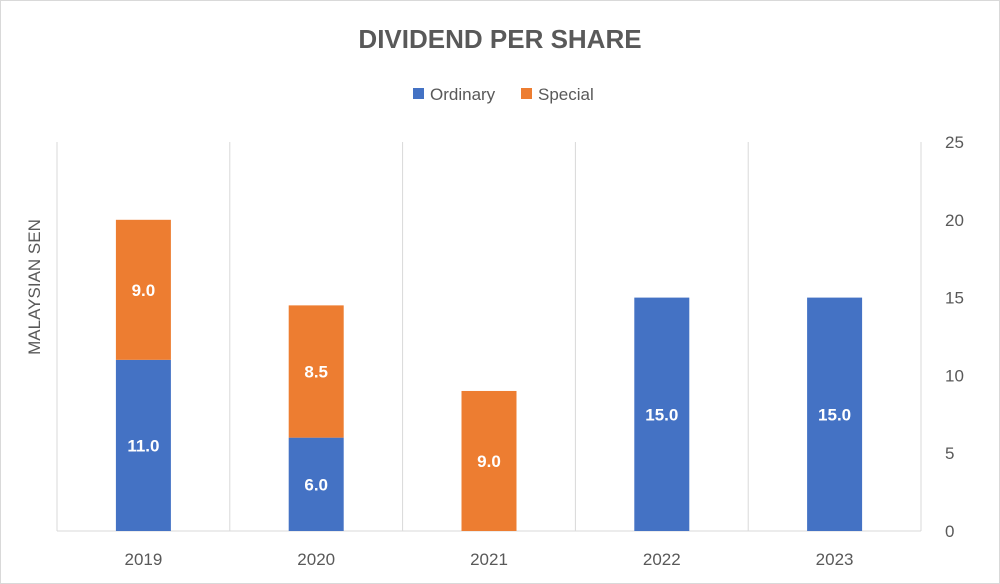 The width and height of the screenshot is (1000, 584). I want to click on legend-swatch-special, so click(526, 93).